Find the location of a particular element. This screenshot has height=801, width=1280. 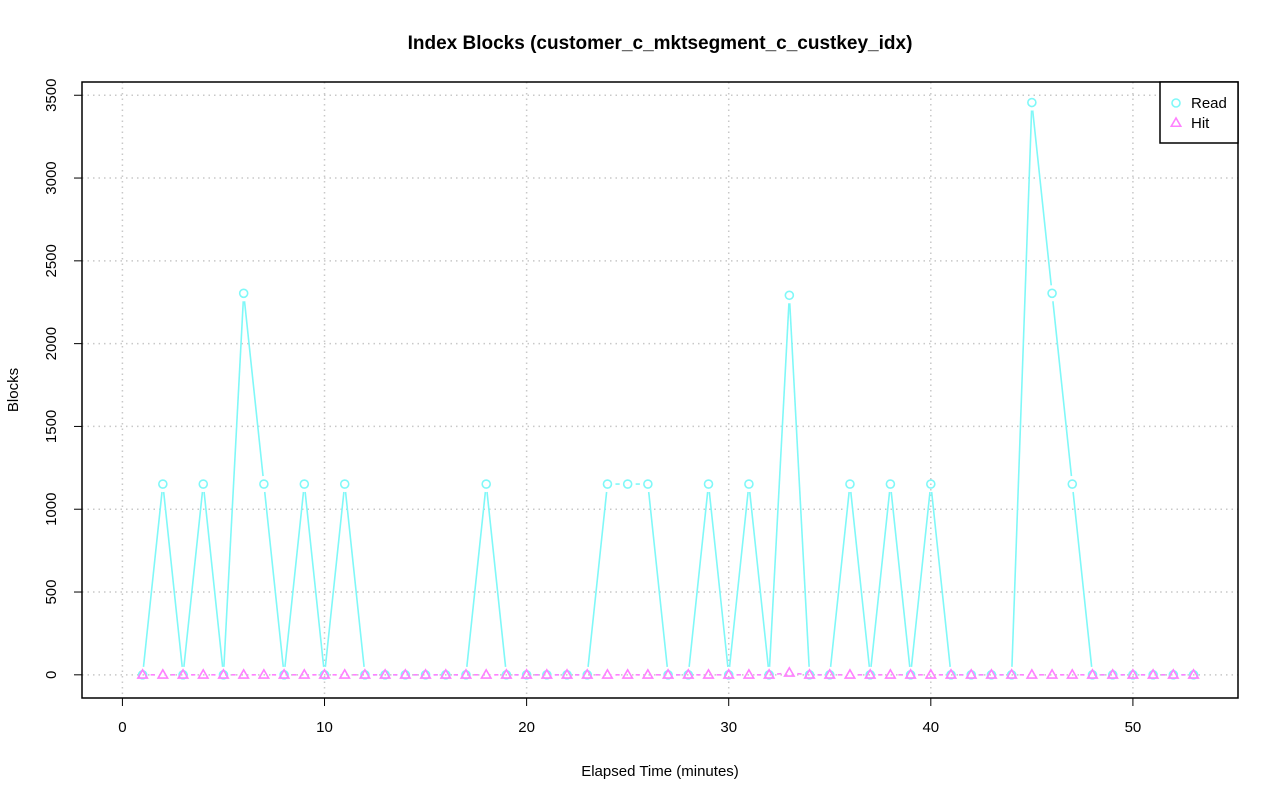

y-tick-label: 0 is located at coordinates (51, 675).